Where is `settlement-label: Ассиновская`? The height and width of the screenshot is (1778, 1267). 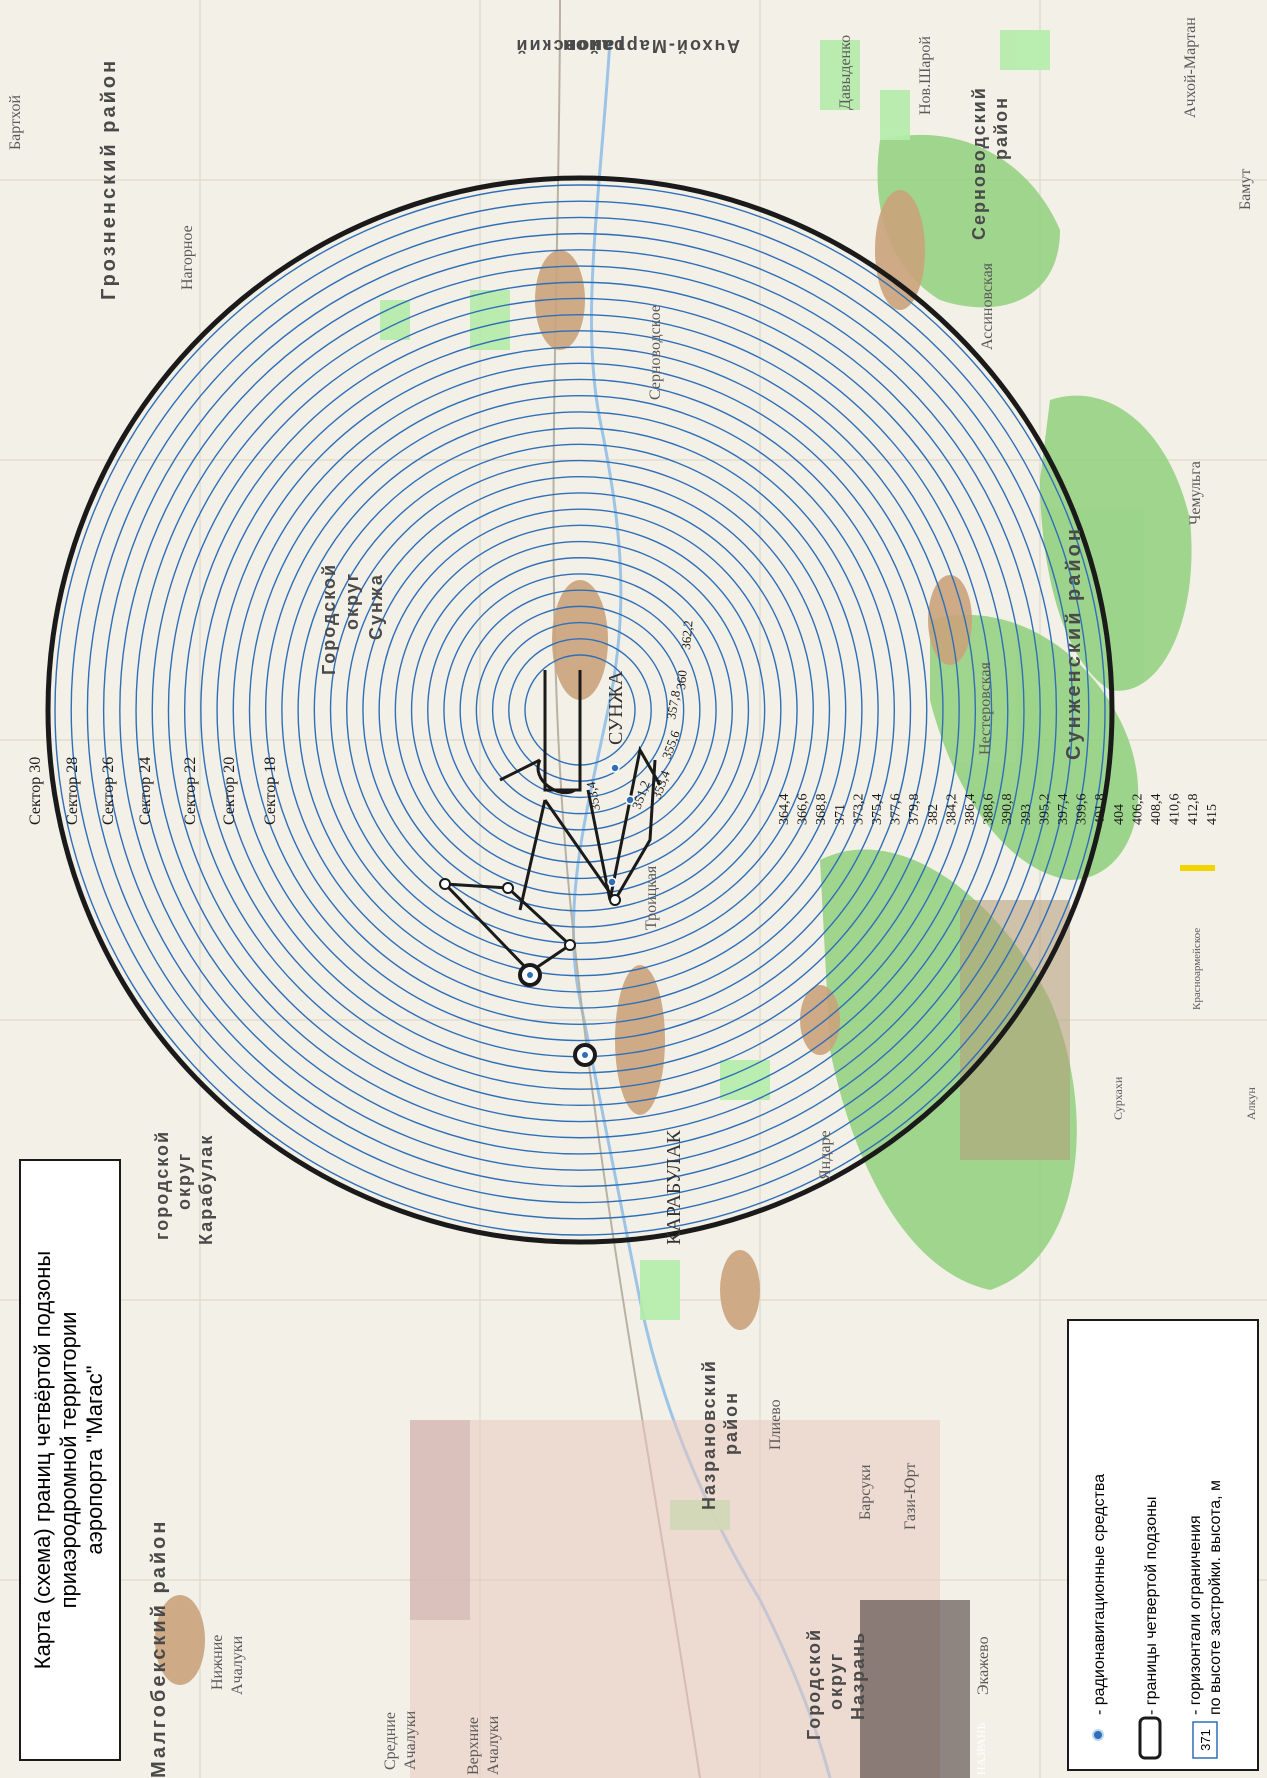
settlement-label: Ассиновская is located at coordinates (987, 306).